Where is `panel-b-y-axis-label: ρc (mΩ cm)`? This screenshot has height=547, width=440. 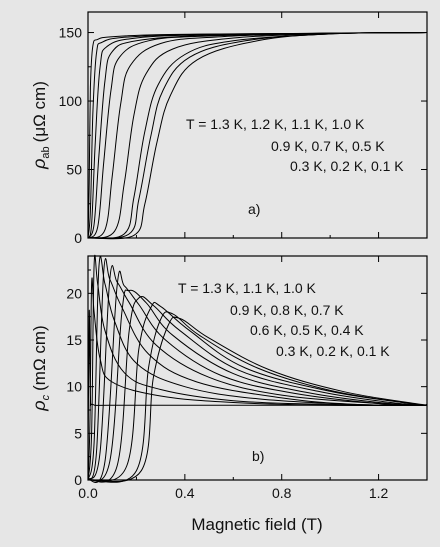
panel-b-y-axis-label: ρc (mΩ cm) is located at coordinates (40, 368).